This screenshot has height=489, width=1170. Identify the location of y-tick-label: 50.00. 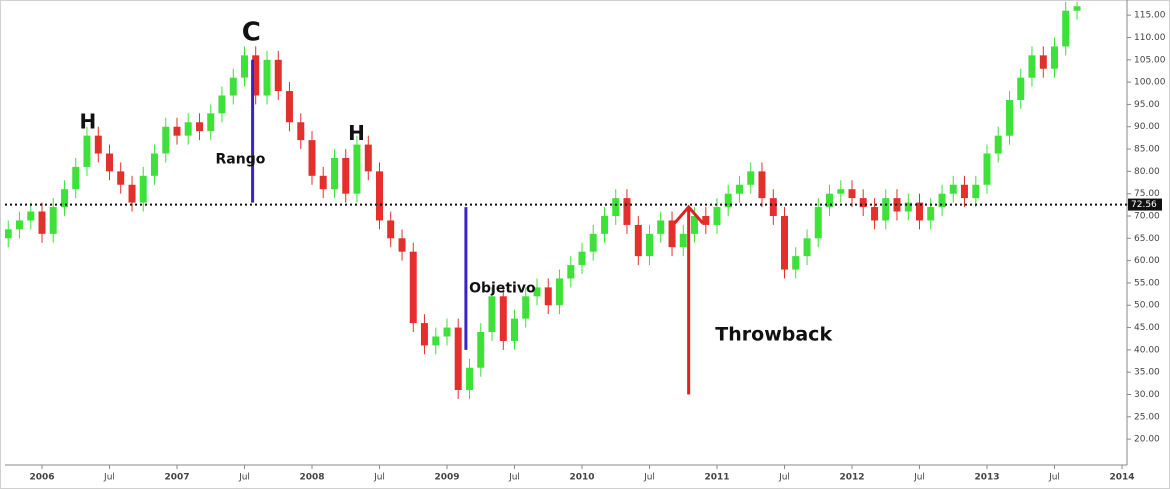
(1147, 306).